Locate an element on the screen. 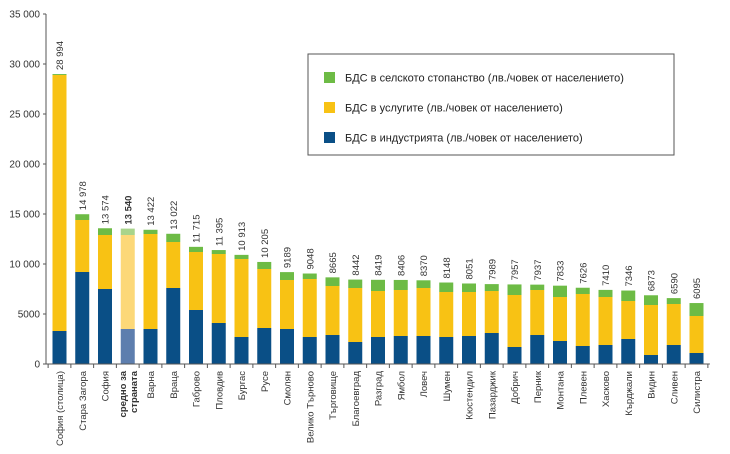 Image resolution: width=730 pixels, height=454 pixels. category-label: Добрич is located at coordinates (515, 387).